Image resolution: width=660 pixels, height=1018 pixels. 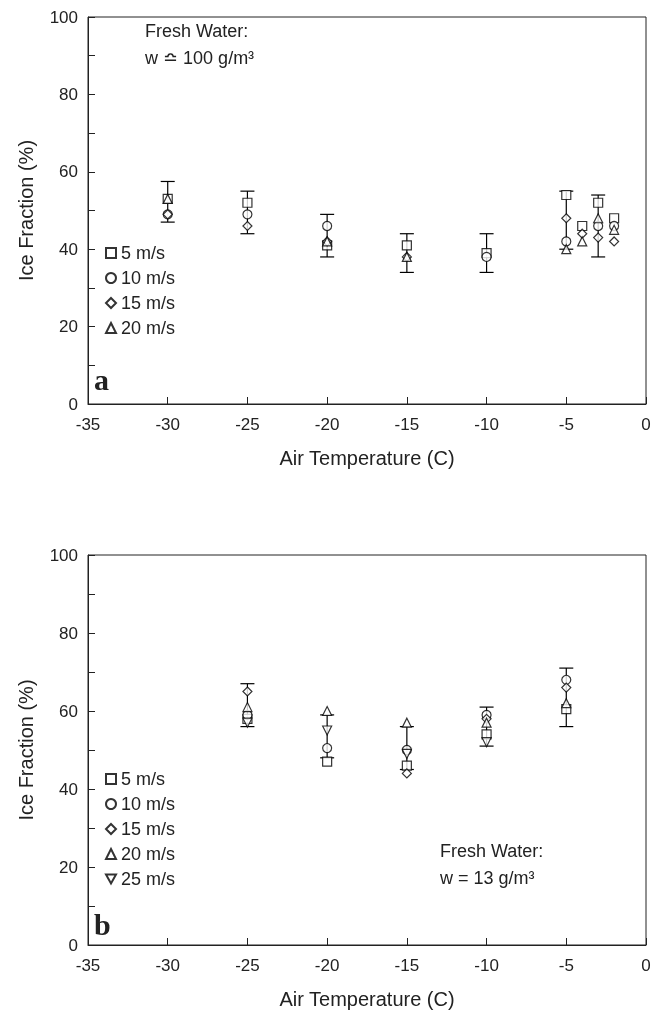 I want to click on legend-label: 25 m/s, so click(x=148, y=879).